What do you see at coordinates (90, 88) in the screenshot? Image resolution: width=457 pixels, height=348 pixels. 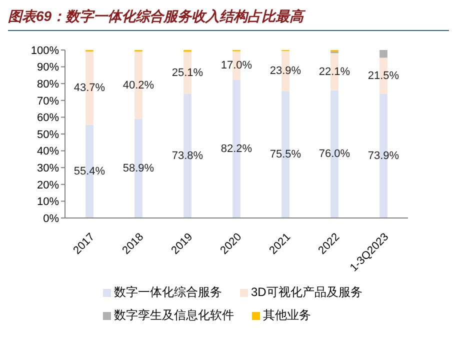 I see `data-label: 43.7%` at bounding box center [90, 88].